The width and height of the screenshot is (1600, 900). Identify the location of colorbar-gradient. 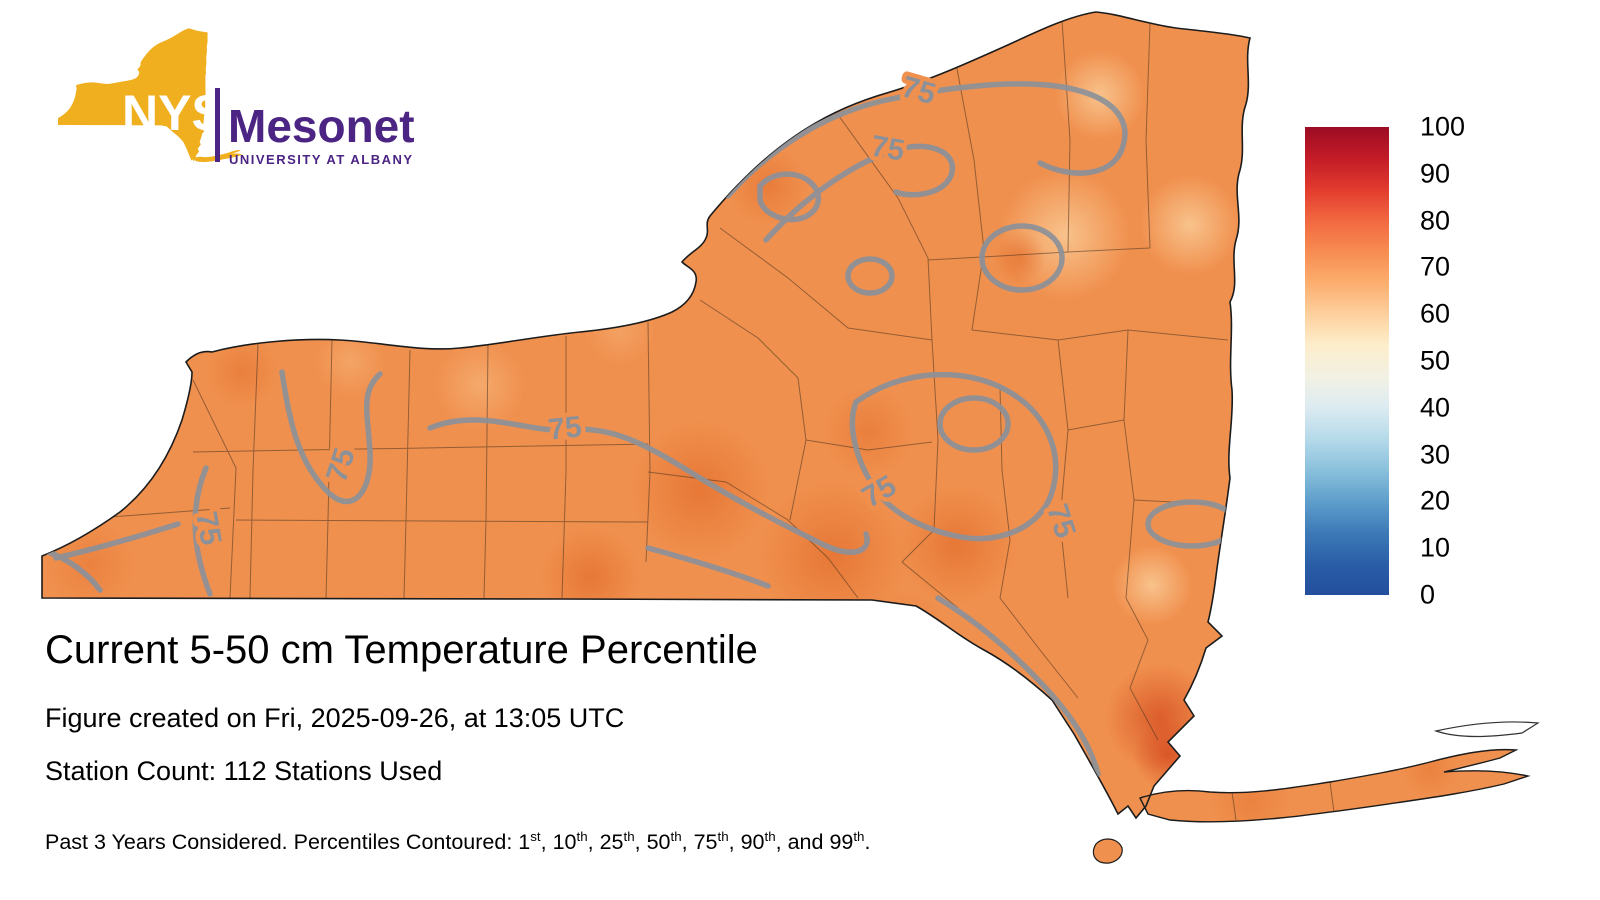
(1347, 361).